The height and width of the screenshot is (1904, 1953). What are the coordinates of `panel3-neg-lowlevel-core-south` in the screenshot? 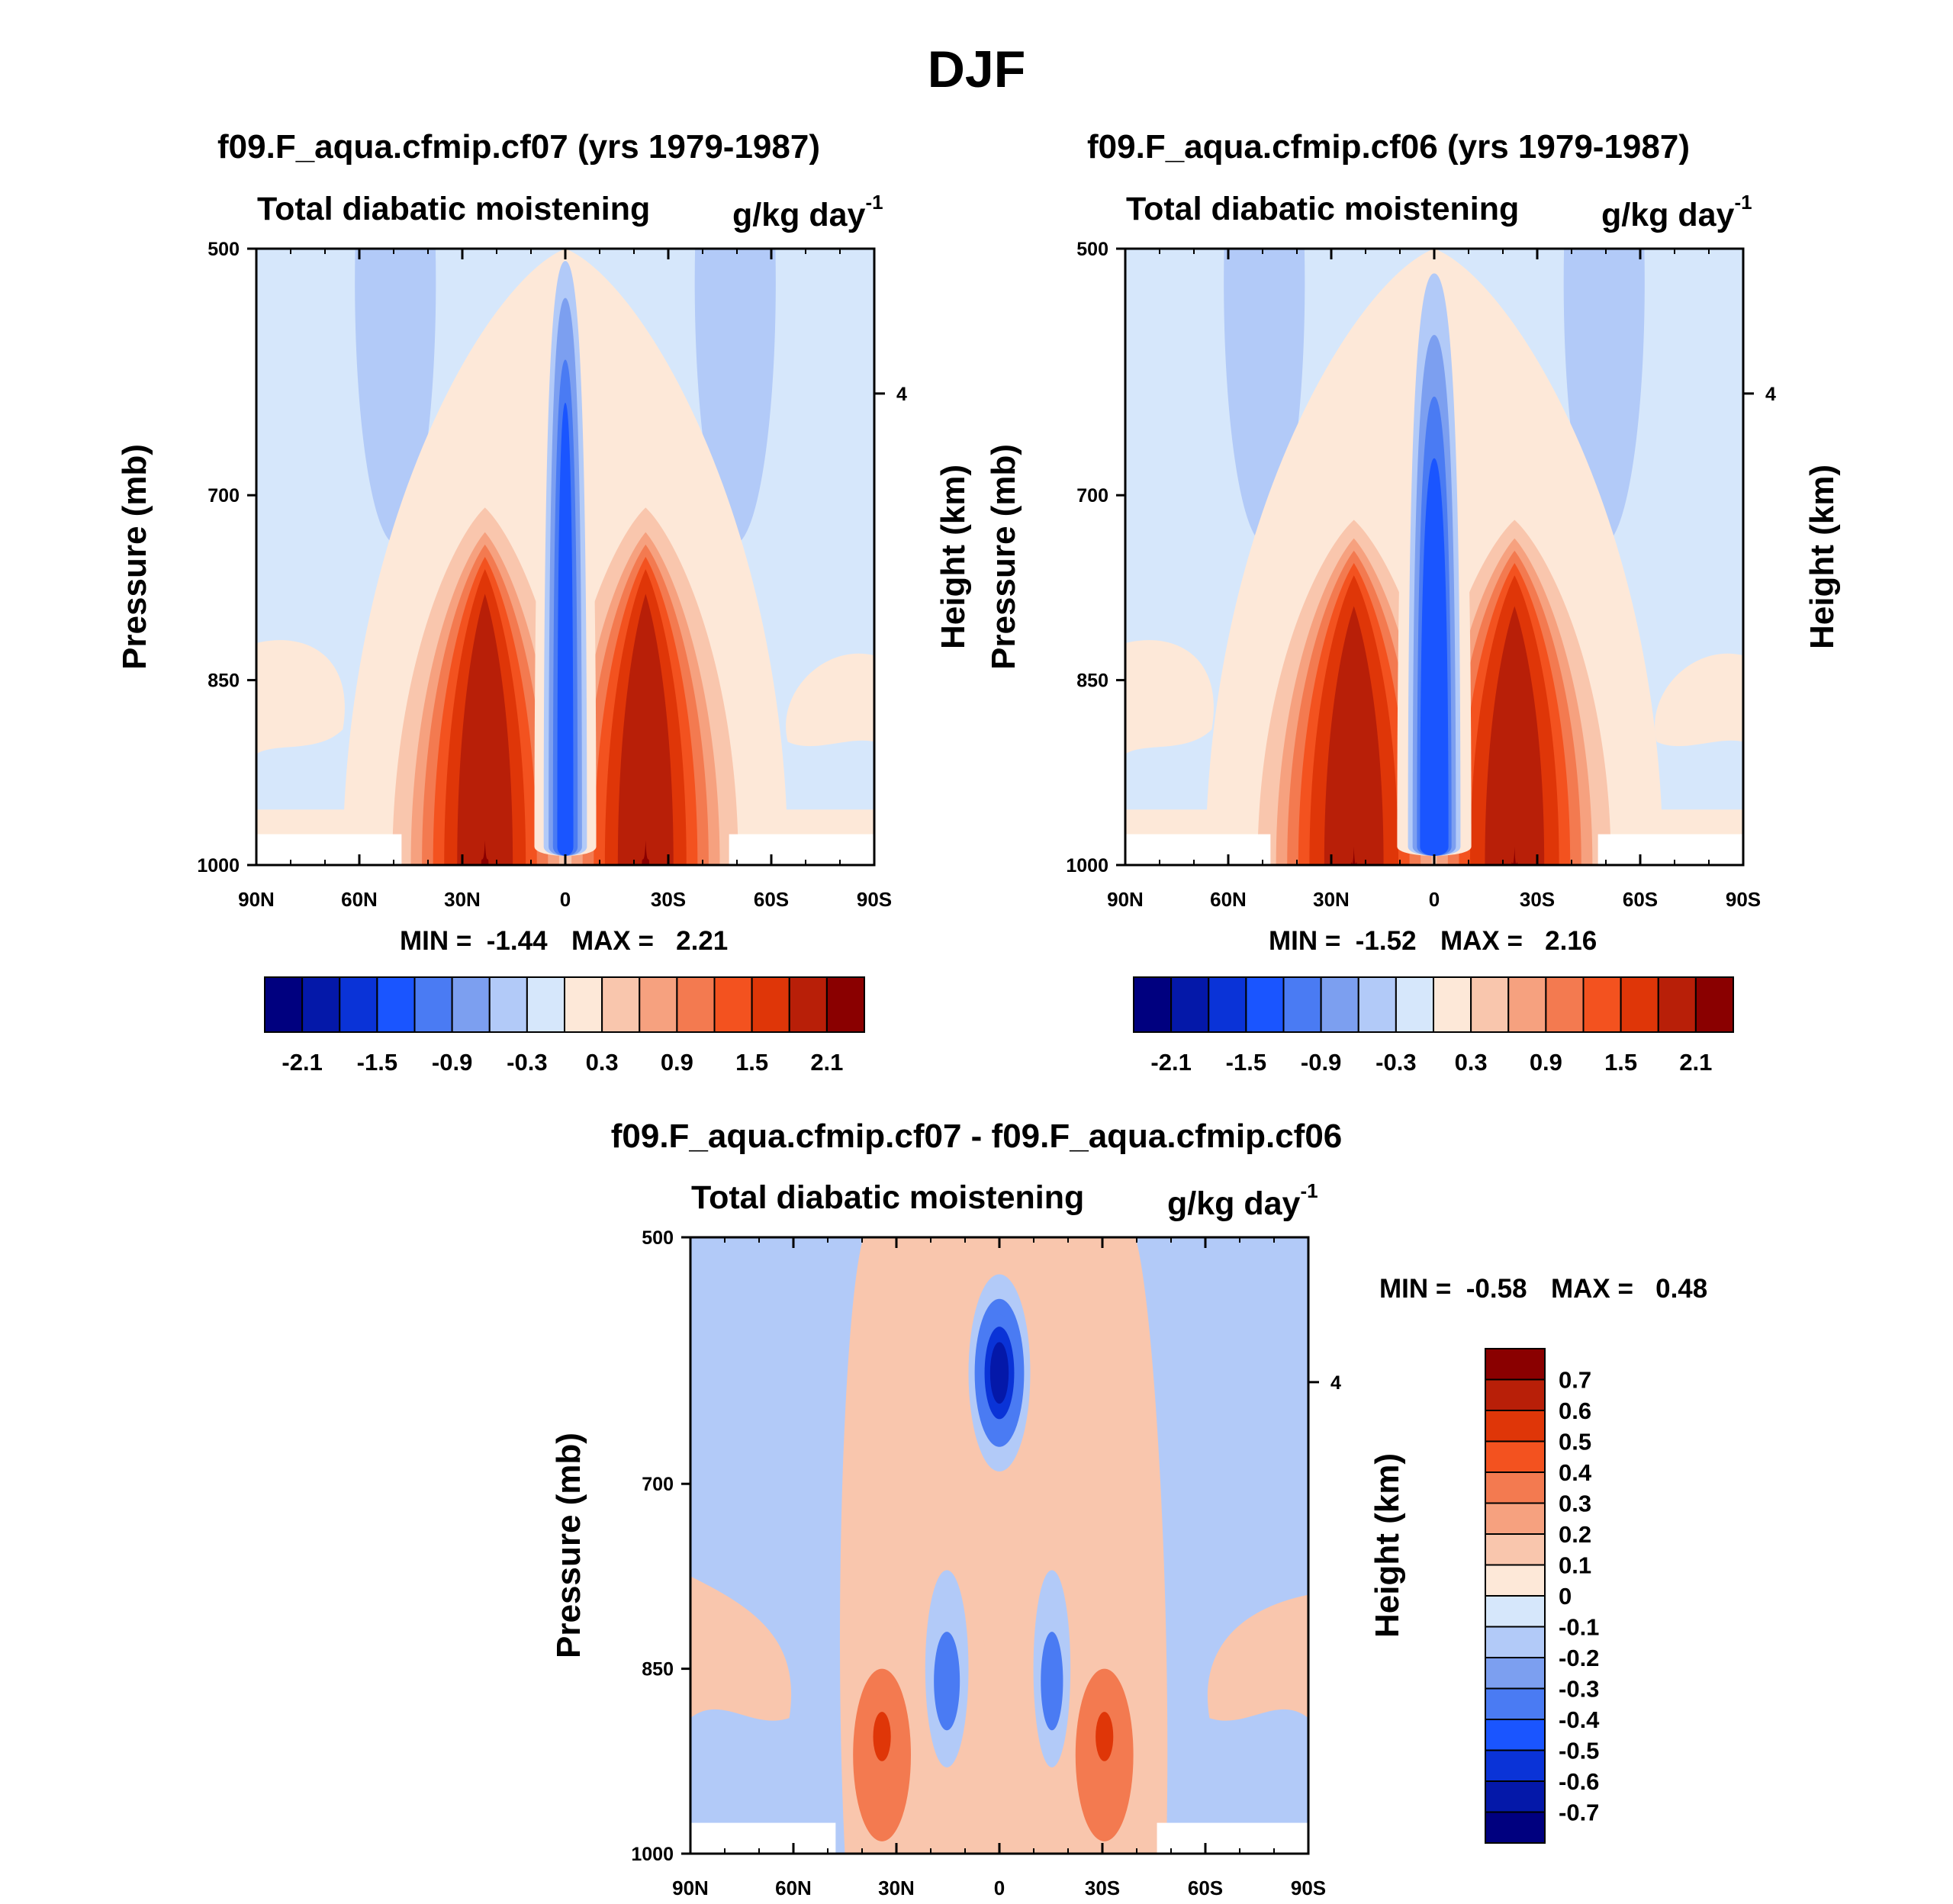 It's located at (1052, 1681).